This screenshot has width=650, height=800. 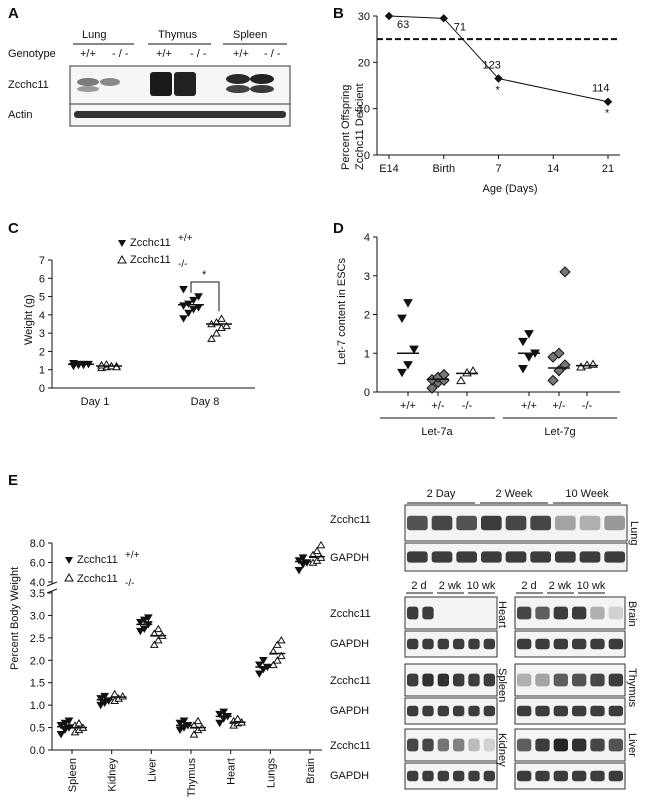 What do you see at coordinates (42, 352) in the screenshot?
I see `c-ytick-label: 2` at bounding box center [42, 352].